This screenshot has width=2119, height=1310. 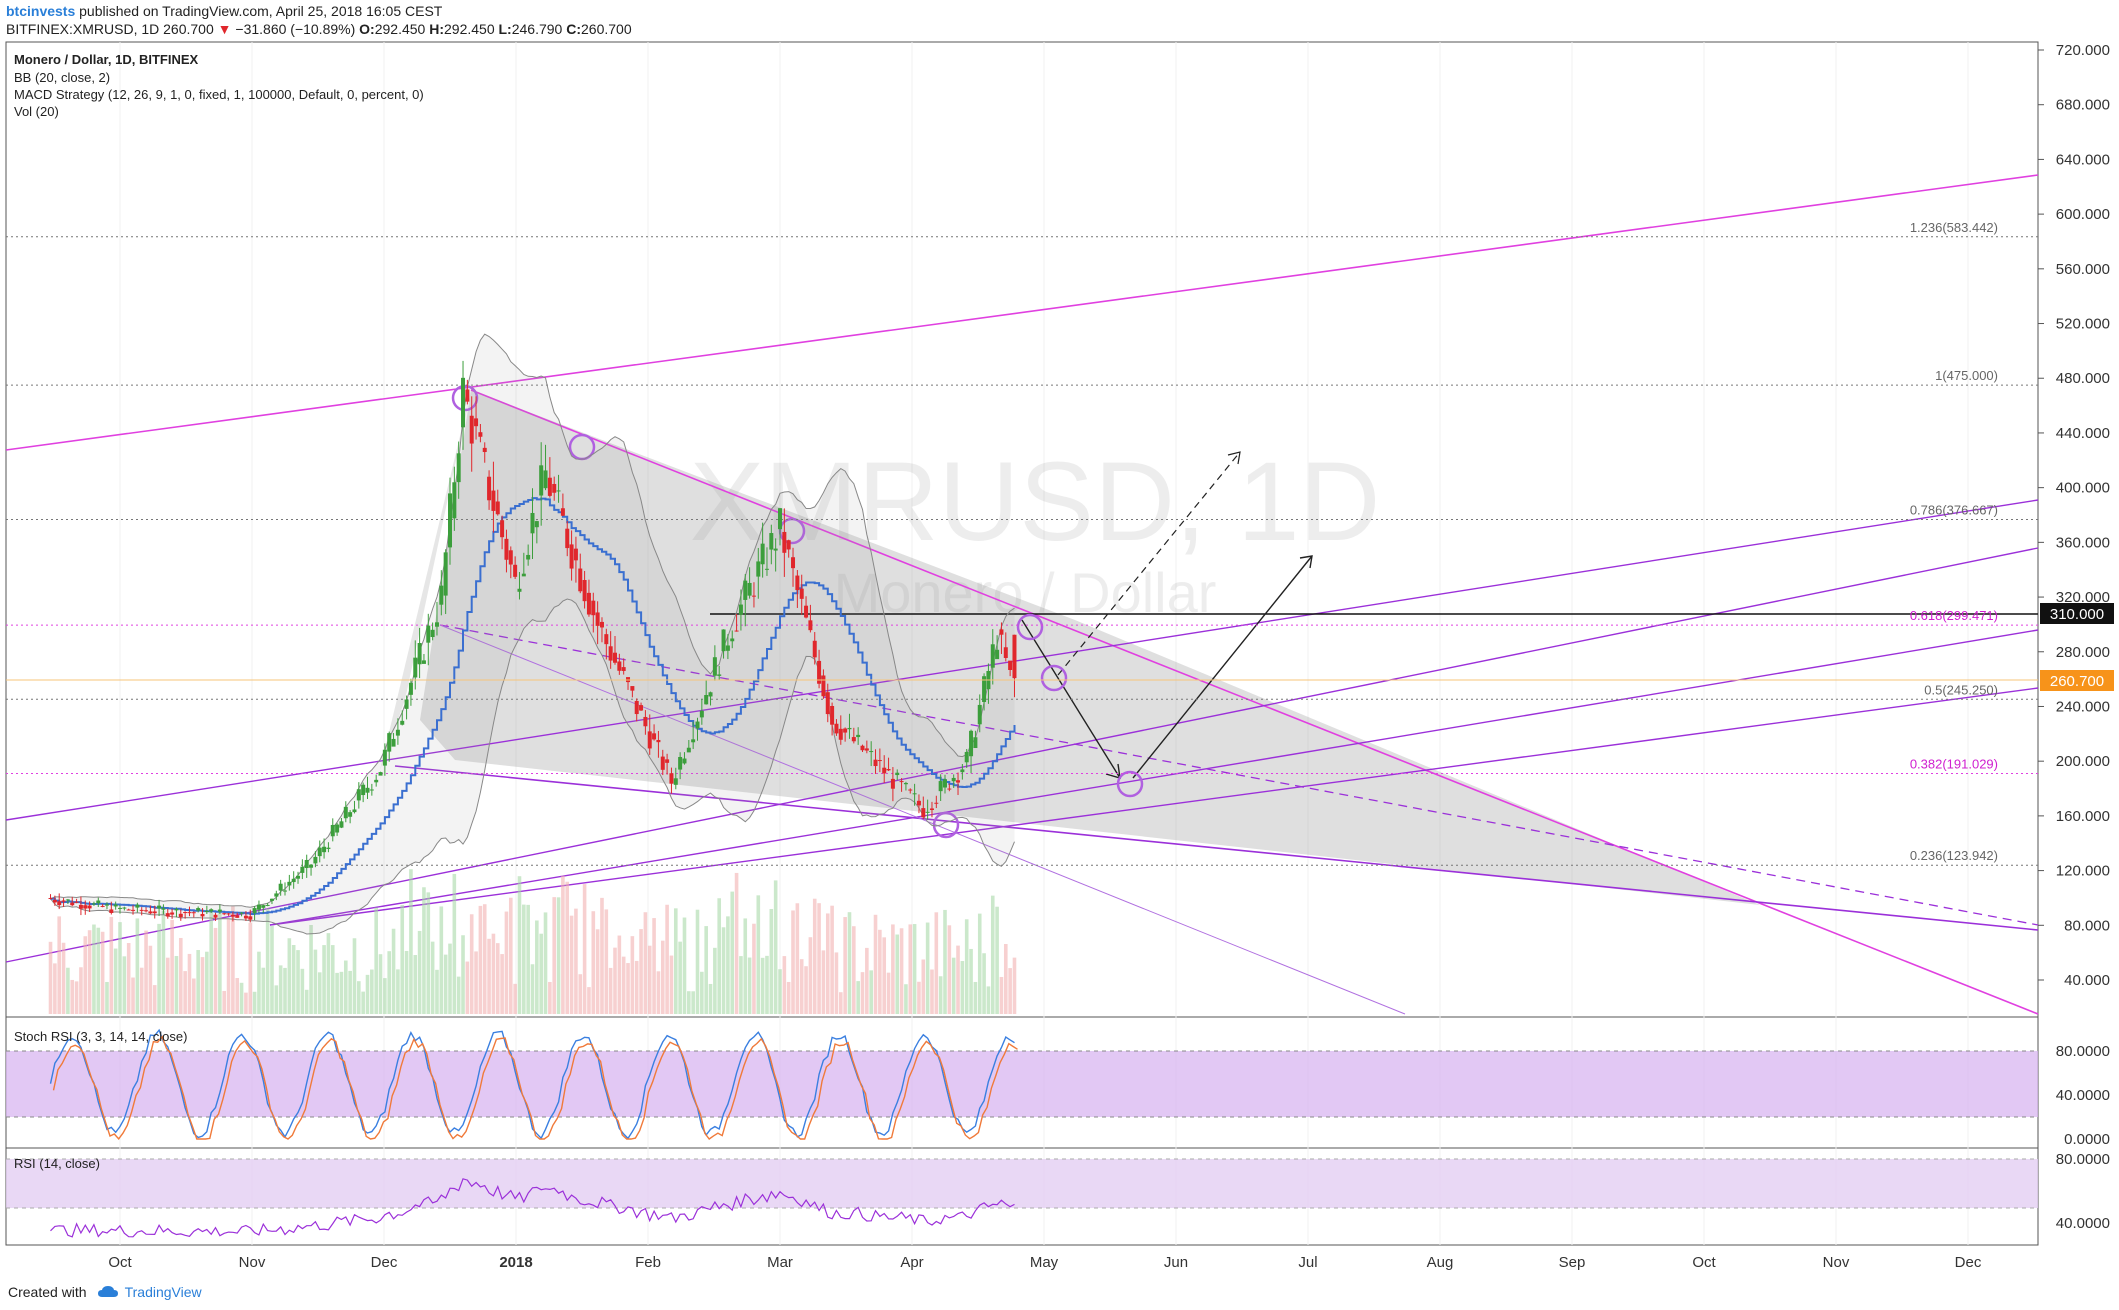 I want to click on legend-title: Monero / Dollar, 1D, BITFINEX, so click(x=106, y=59).